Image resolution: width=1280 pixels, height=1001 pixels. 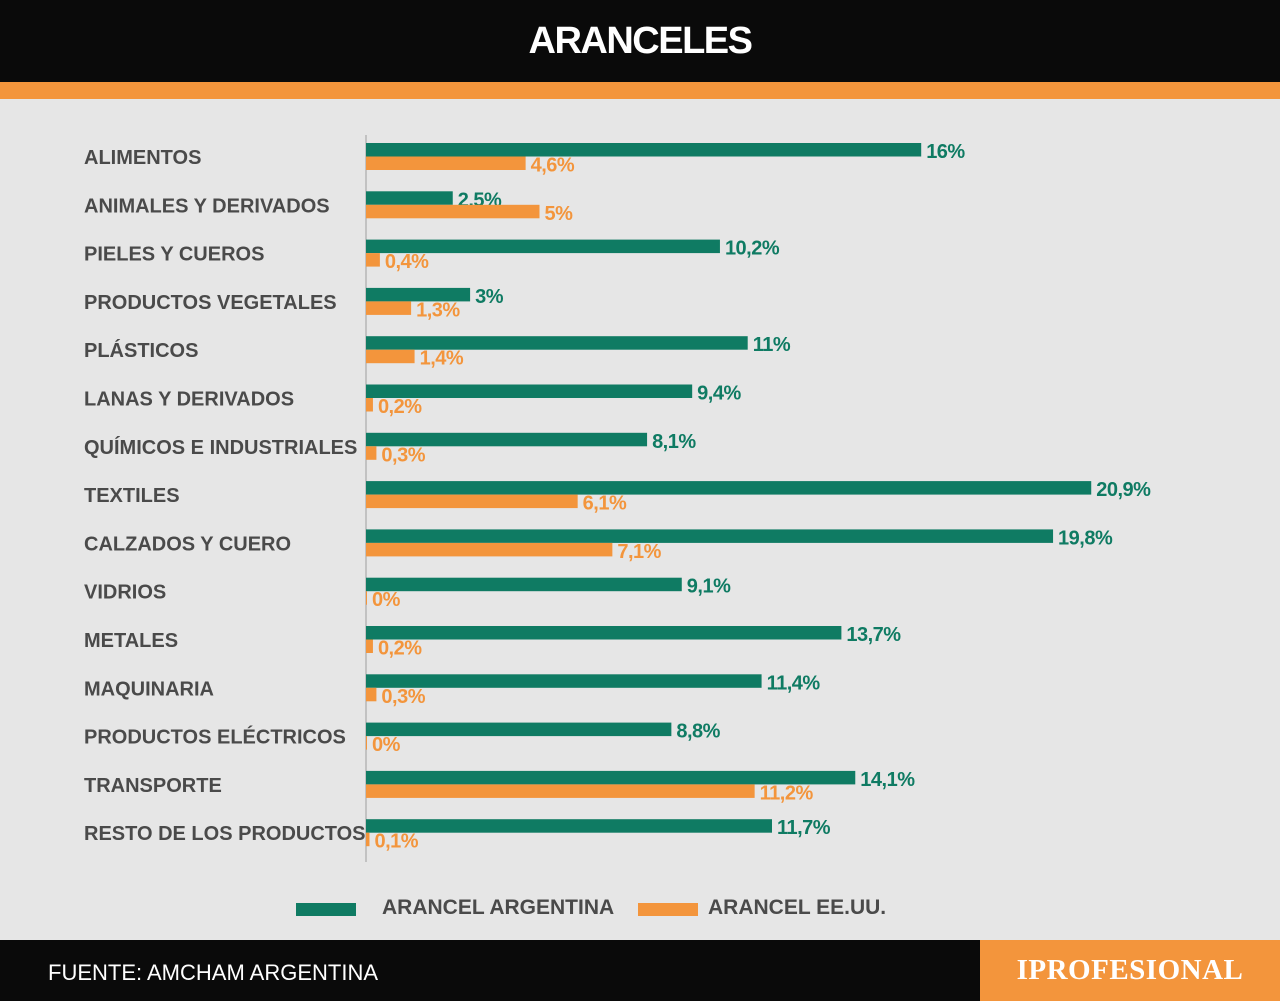 What do you see at coordinates (772, 345) in the screenshot?
I see `data-label-argentina: 11%` at bounding box center [772, 345].